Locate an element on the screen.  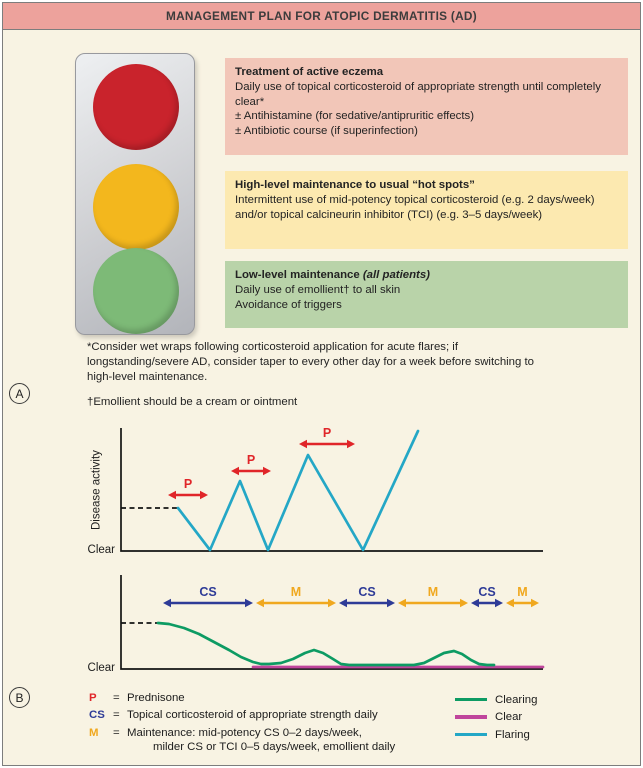
clear-baseline-label-a: Clear is located at coordinates (101, 550).